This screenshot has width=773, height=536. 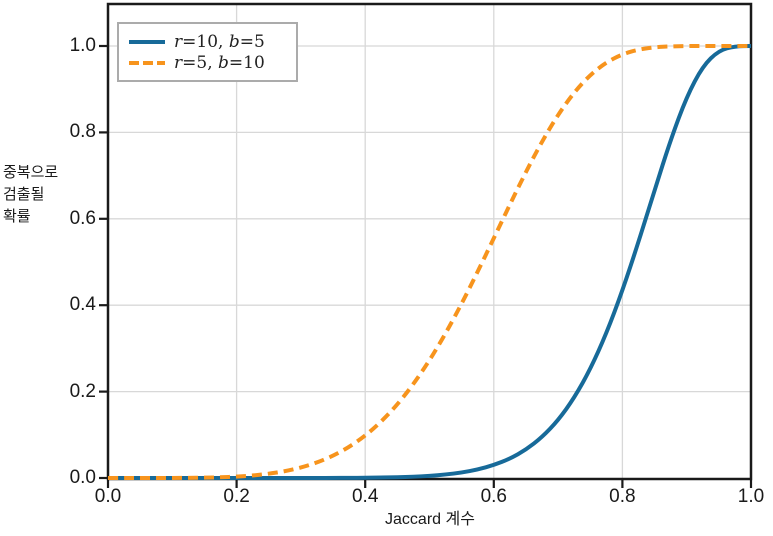 What do you see at coordinates (31, 172) in the screenshot?
I see `y-axis-label-line: 중복으로` at bounding box center [31, 172].